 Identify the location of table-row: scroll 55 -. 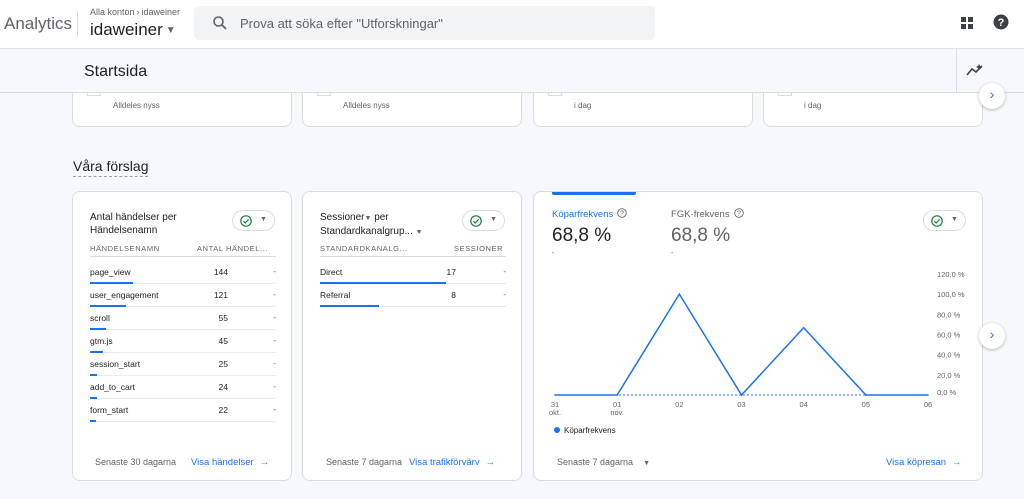
(183, 318).